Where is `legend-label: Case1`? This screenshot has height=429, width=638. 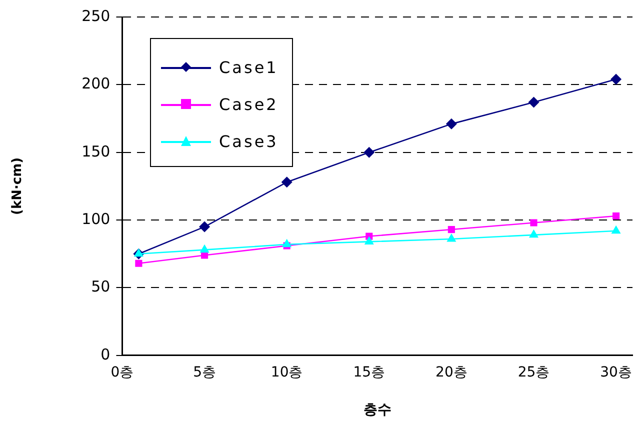
legend-label: Case1 is located at coordinates (248, 67).